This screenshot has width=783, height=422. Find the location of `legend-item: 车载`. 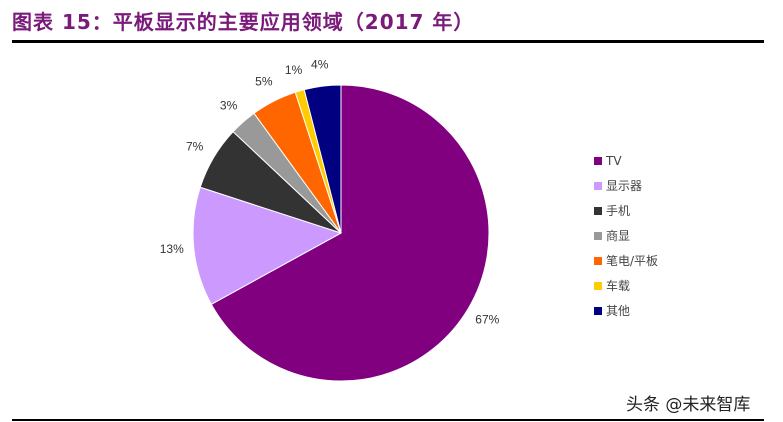

legend-item: 车载 is located at coordinates (626, 285).